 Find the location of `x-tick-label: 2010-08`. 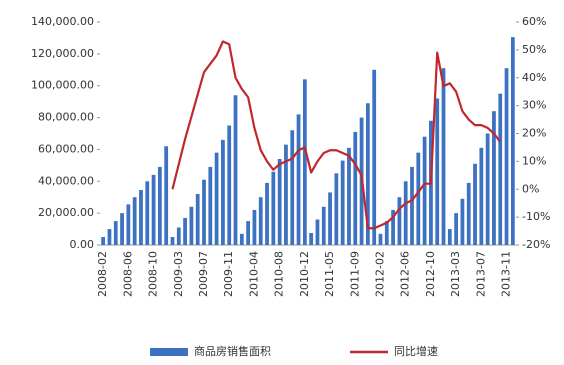

x-tick-label: 2010-08 is located at coordinates (279, 274).